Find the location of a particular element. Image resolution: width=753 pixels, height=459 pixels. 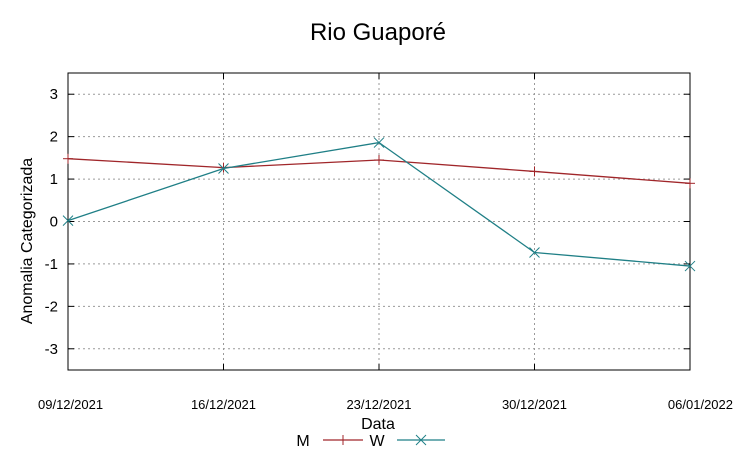

y-tick-label: 3 is located at coordinates (54, 94).